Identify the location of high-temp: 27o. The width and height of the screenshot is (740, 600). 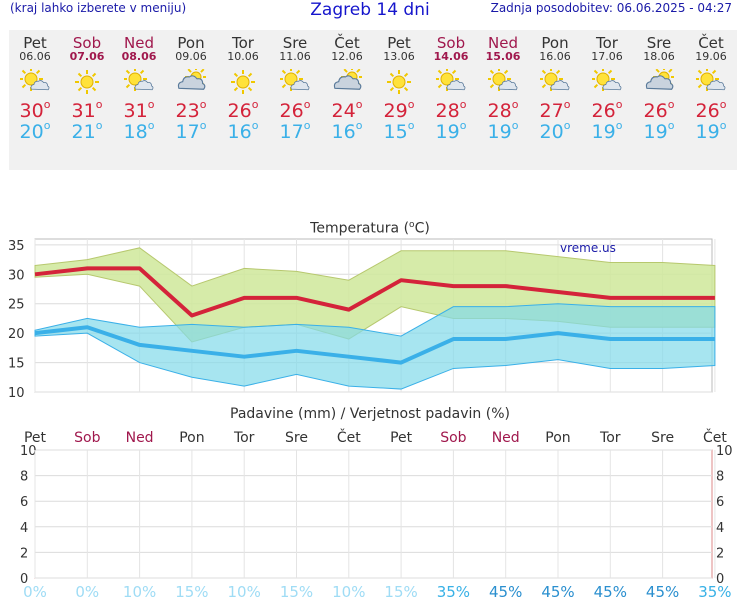
(555, 110).